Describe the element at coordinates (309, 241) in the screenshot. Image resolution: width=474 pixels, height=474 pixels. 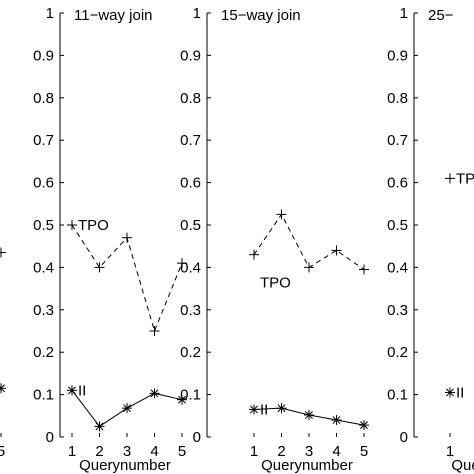
I see `series-line-tpo` at that location.